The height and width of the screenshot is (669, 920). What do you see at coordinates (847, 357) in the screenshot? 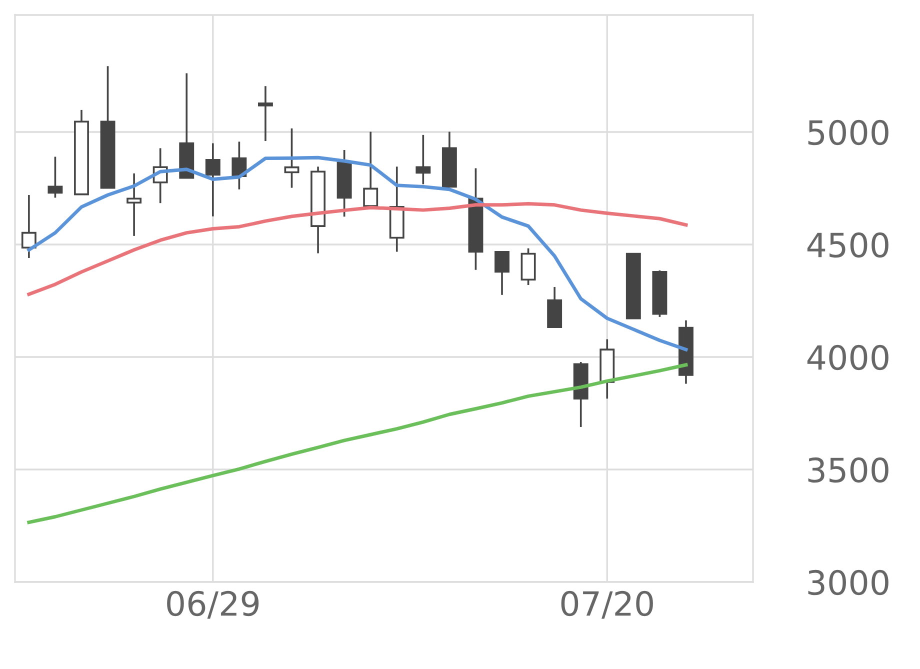
I see `y-tick-label: 4000` at bounding box center [847, 357].